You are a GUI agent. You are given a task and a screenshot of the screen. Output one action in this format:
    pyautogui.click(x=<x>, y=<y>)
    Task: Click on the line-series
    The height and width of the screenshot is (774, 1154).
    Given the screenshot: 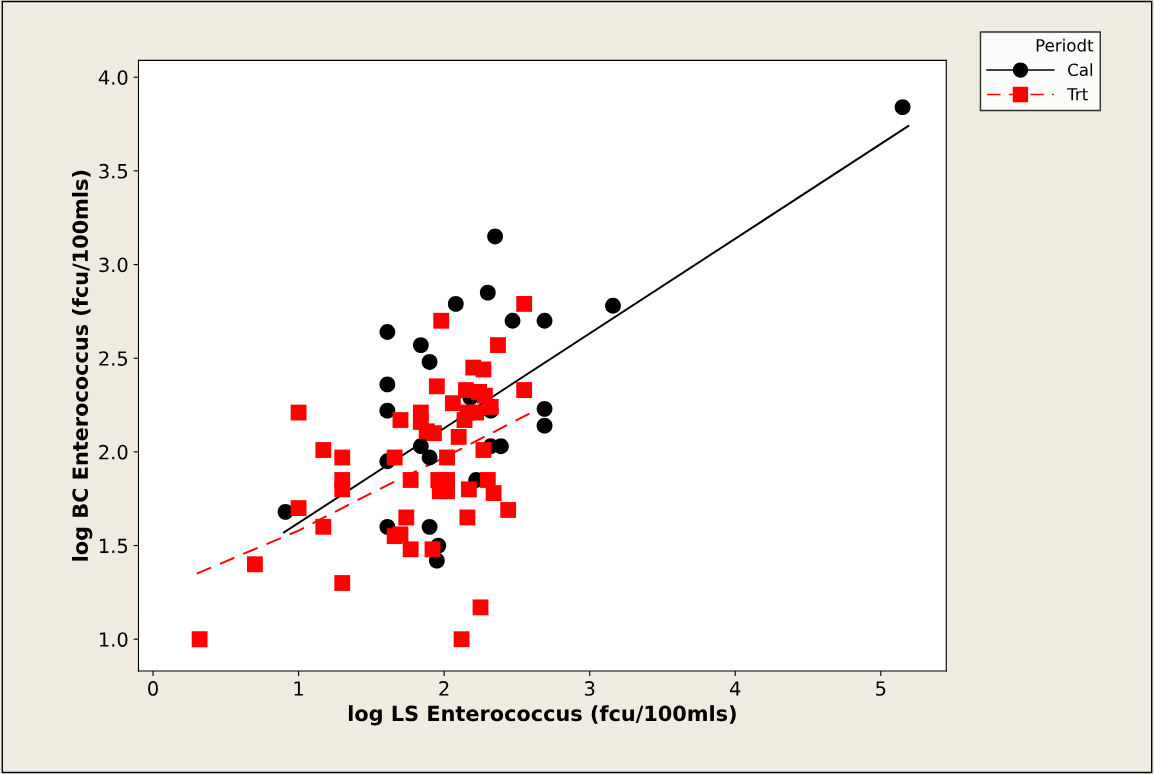 What is the action you would take?
    pyautogui.click(x=364, y=493)
    